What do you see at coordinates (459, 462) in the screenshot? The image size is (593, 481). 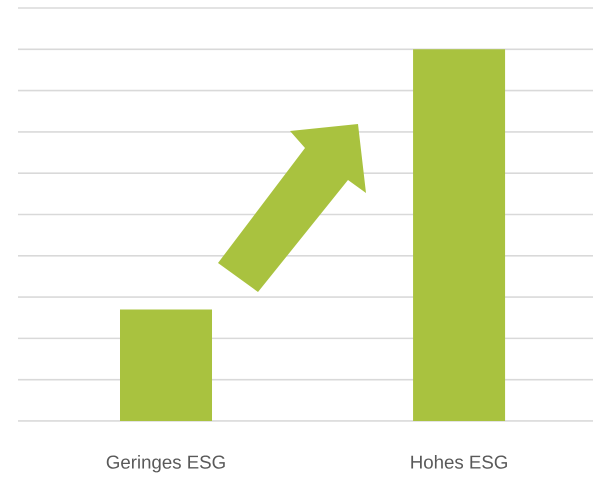 I see `x-tick-label: Hohes ESG` at bounding box center [459, 462].